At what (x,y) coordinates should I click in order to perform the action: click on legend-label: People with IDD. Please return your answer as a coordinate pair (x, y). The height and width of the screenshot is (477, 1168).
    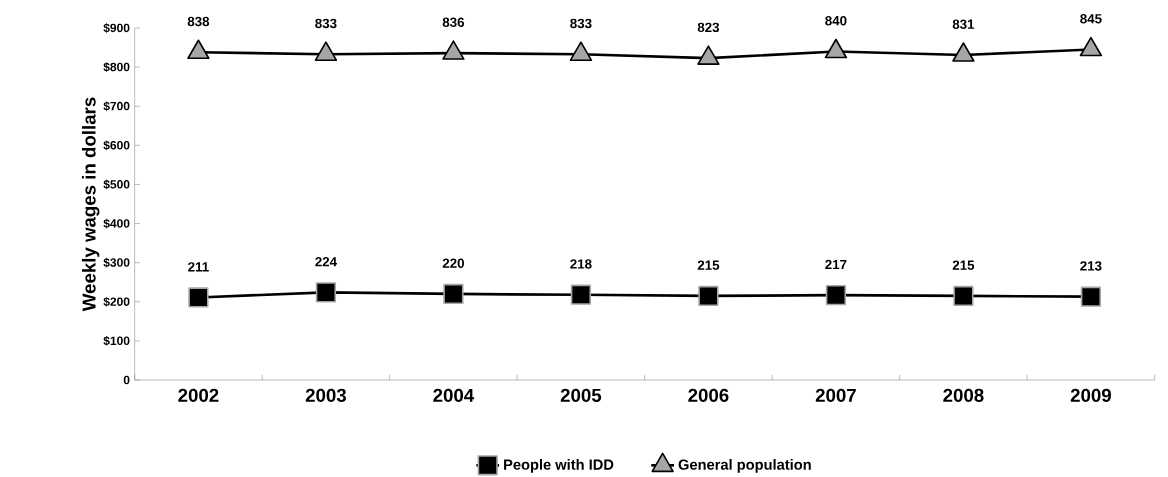
    Looking at the image, I should click on (559, 465).